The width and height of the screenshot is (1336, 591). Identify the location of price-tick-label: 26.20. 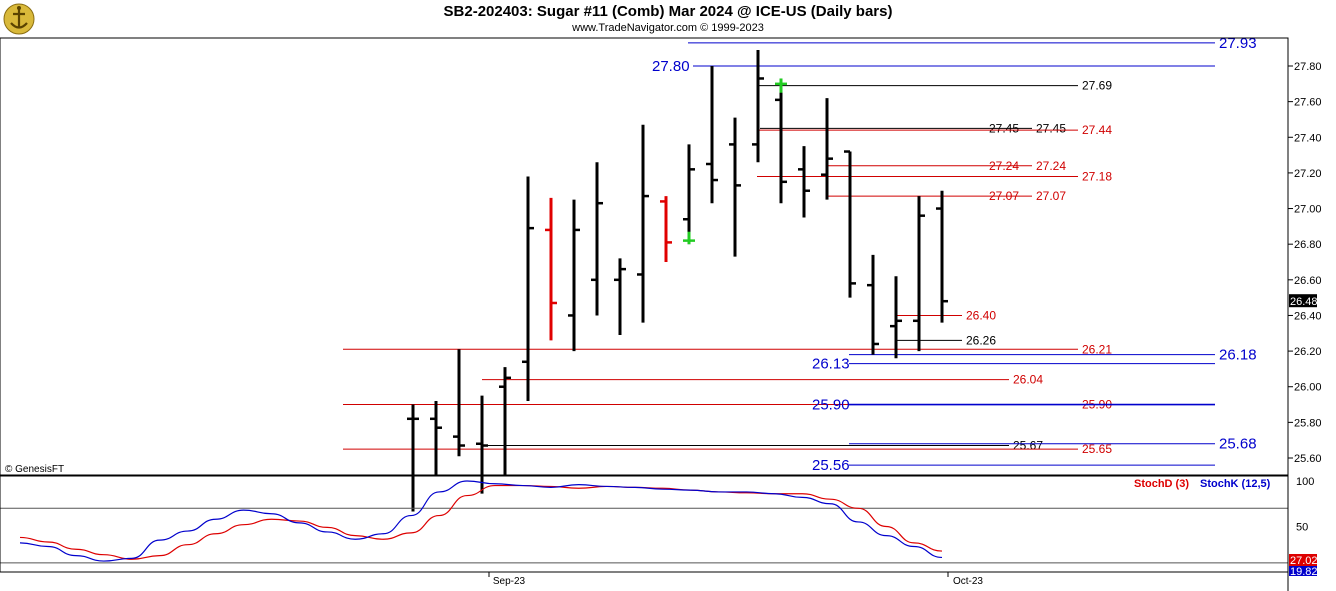
(1308, 352).